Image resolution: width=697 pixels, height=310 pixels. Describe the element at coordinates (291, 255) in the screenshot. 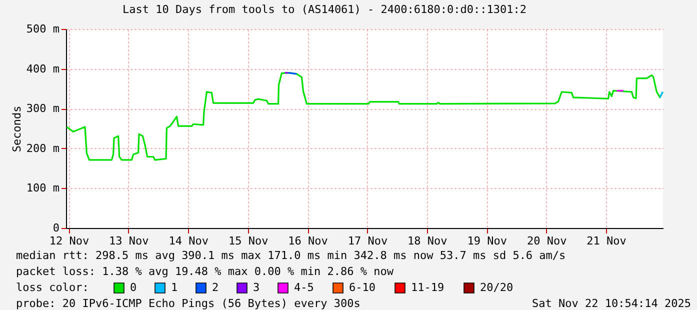

I see `text: median rtt: 298.5 ms avg 390.1 ms max 171.0 ms min 342.8 ms now 53.7 ms sd 5.6 am/s` at that location.